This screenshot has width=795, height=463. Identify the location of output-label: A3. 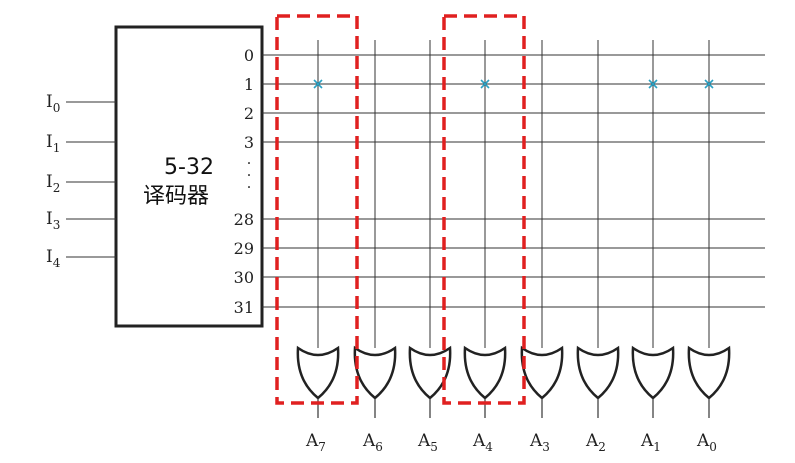
(539, 442).